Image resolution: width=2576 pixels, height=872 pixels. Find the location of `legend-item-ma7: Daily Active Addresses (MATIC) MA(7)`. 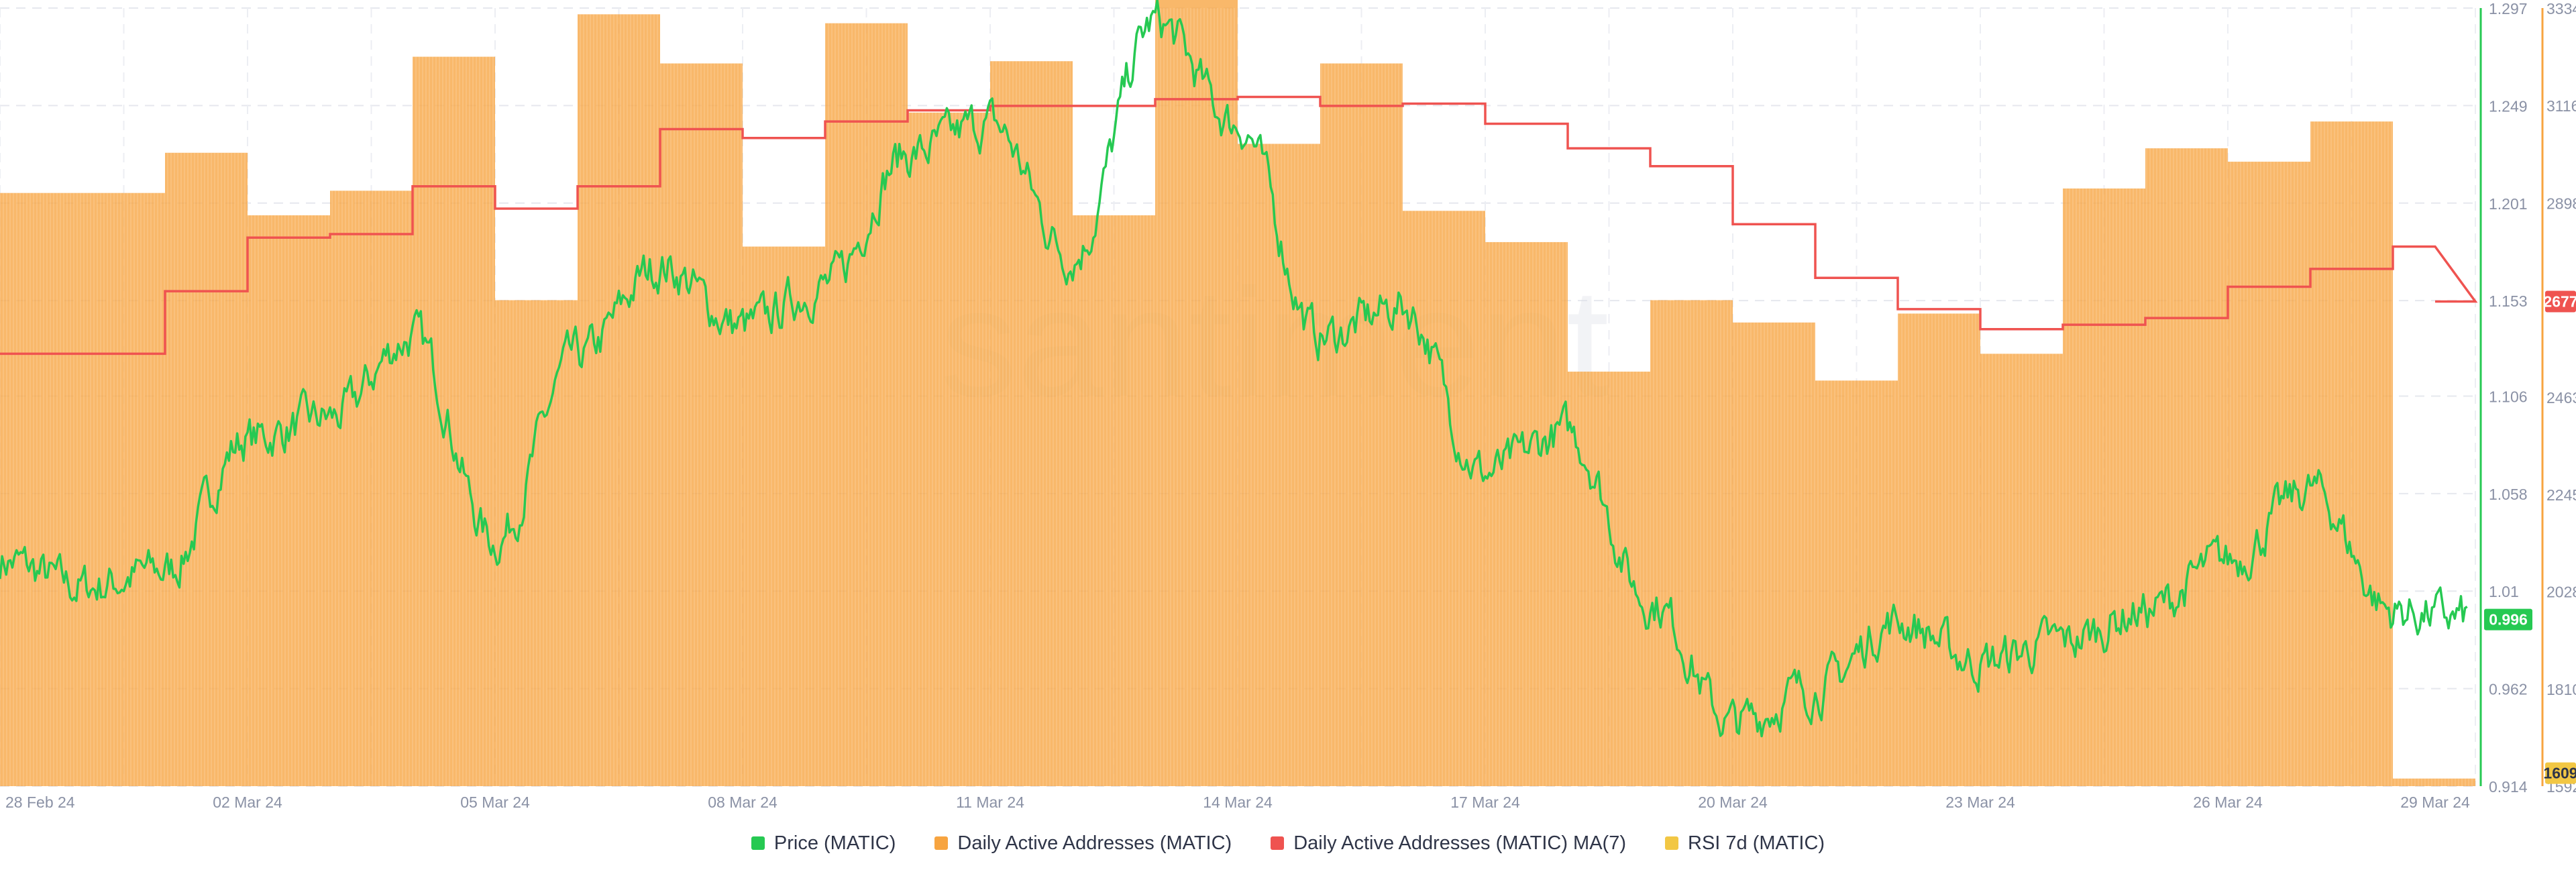

legend-item-ma7: Daily Active Addresses (MATIC) MA(7) is located at coordinates (1448, 844).